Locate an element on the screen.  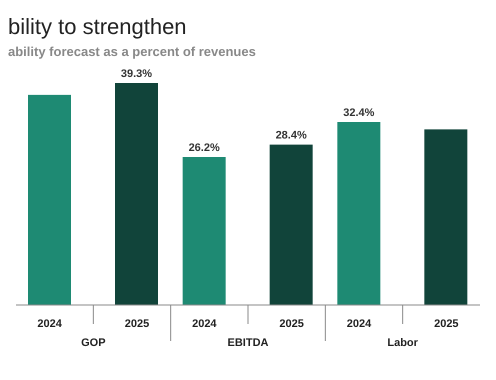
data-label: 39.3% is located at coordinates (136, 74).